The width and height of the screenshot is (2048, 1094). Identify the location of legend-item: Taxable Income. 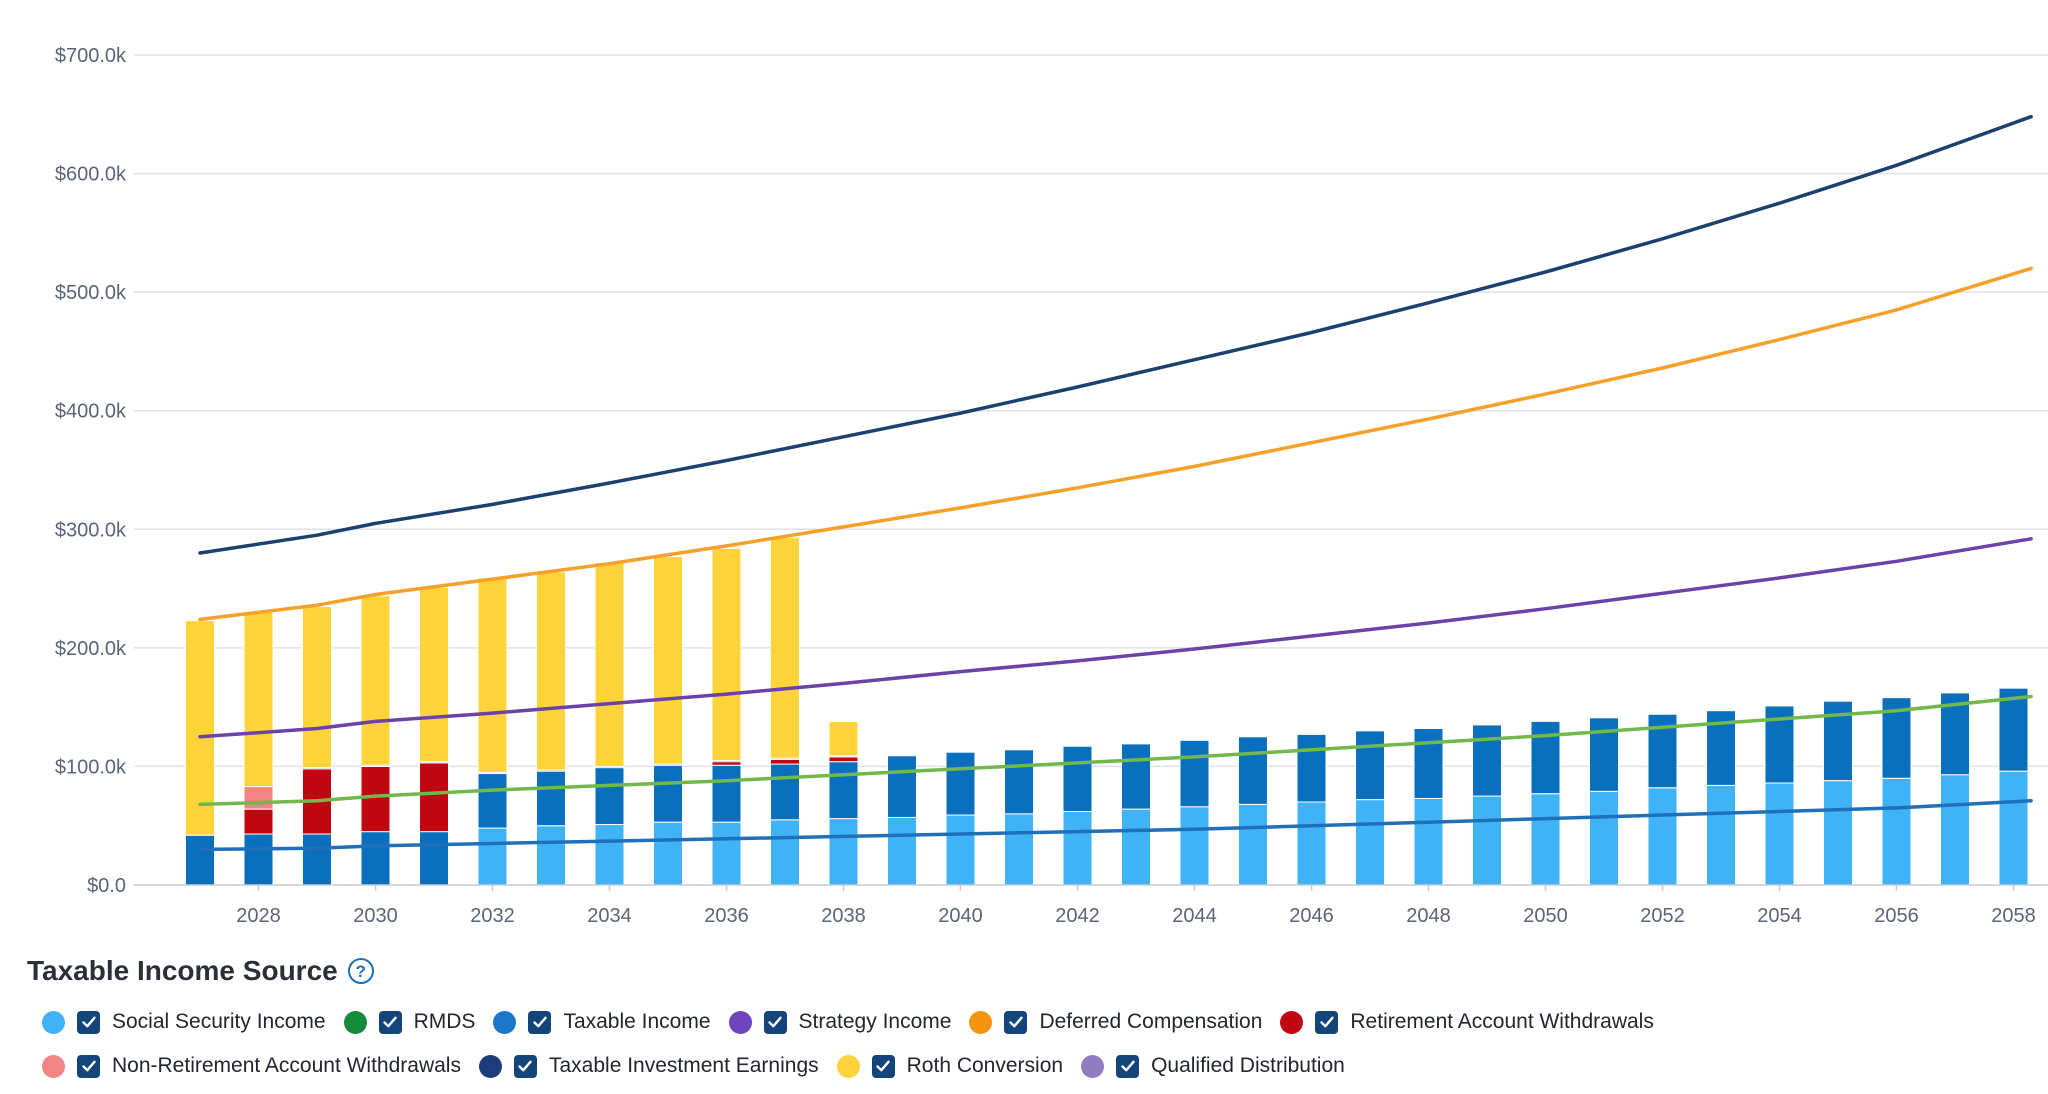
(602, 1022).